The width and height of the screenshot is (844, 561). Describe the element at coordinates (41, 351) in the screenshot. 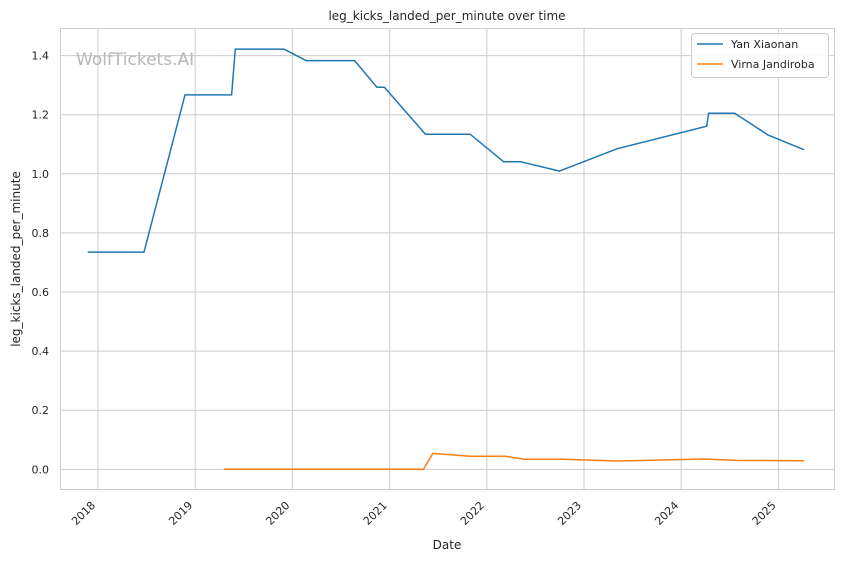

I see `y-tick-label: 0.4` at that location.